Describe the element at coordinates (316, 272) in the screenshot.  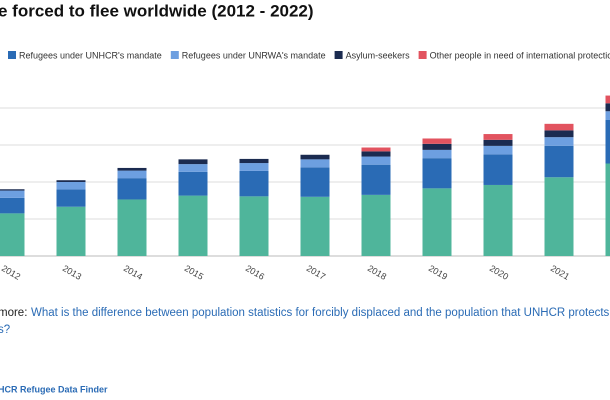
I see `x-tick-label: 2017` at that location.